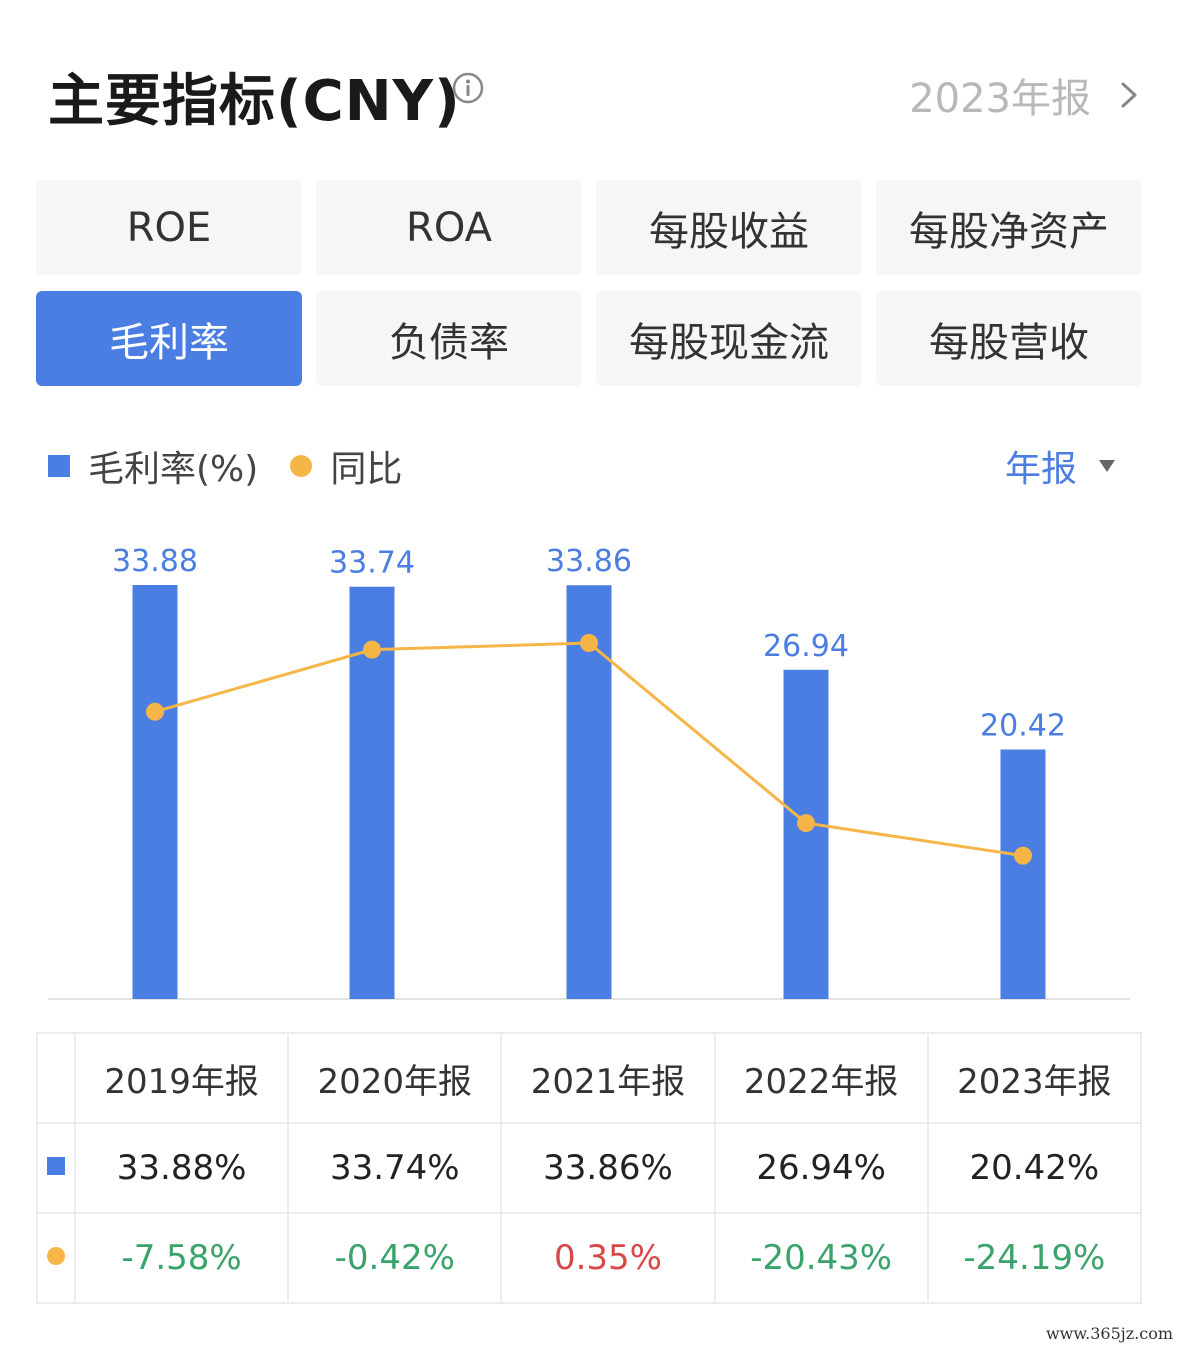  What do you see at coordinates (806, 646) in the screenshot?
I see `bar-value-label: 26.94` at bounding box center [806, 646].